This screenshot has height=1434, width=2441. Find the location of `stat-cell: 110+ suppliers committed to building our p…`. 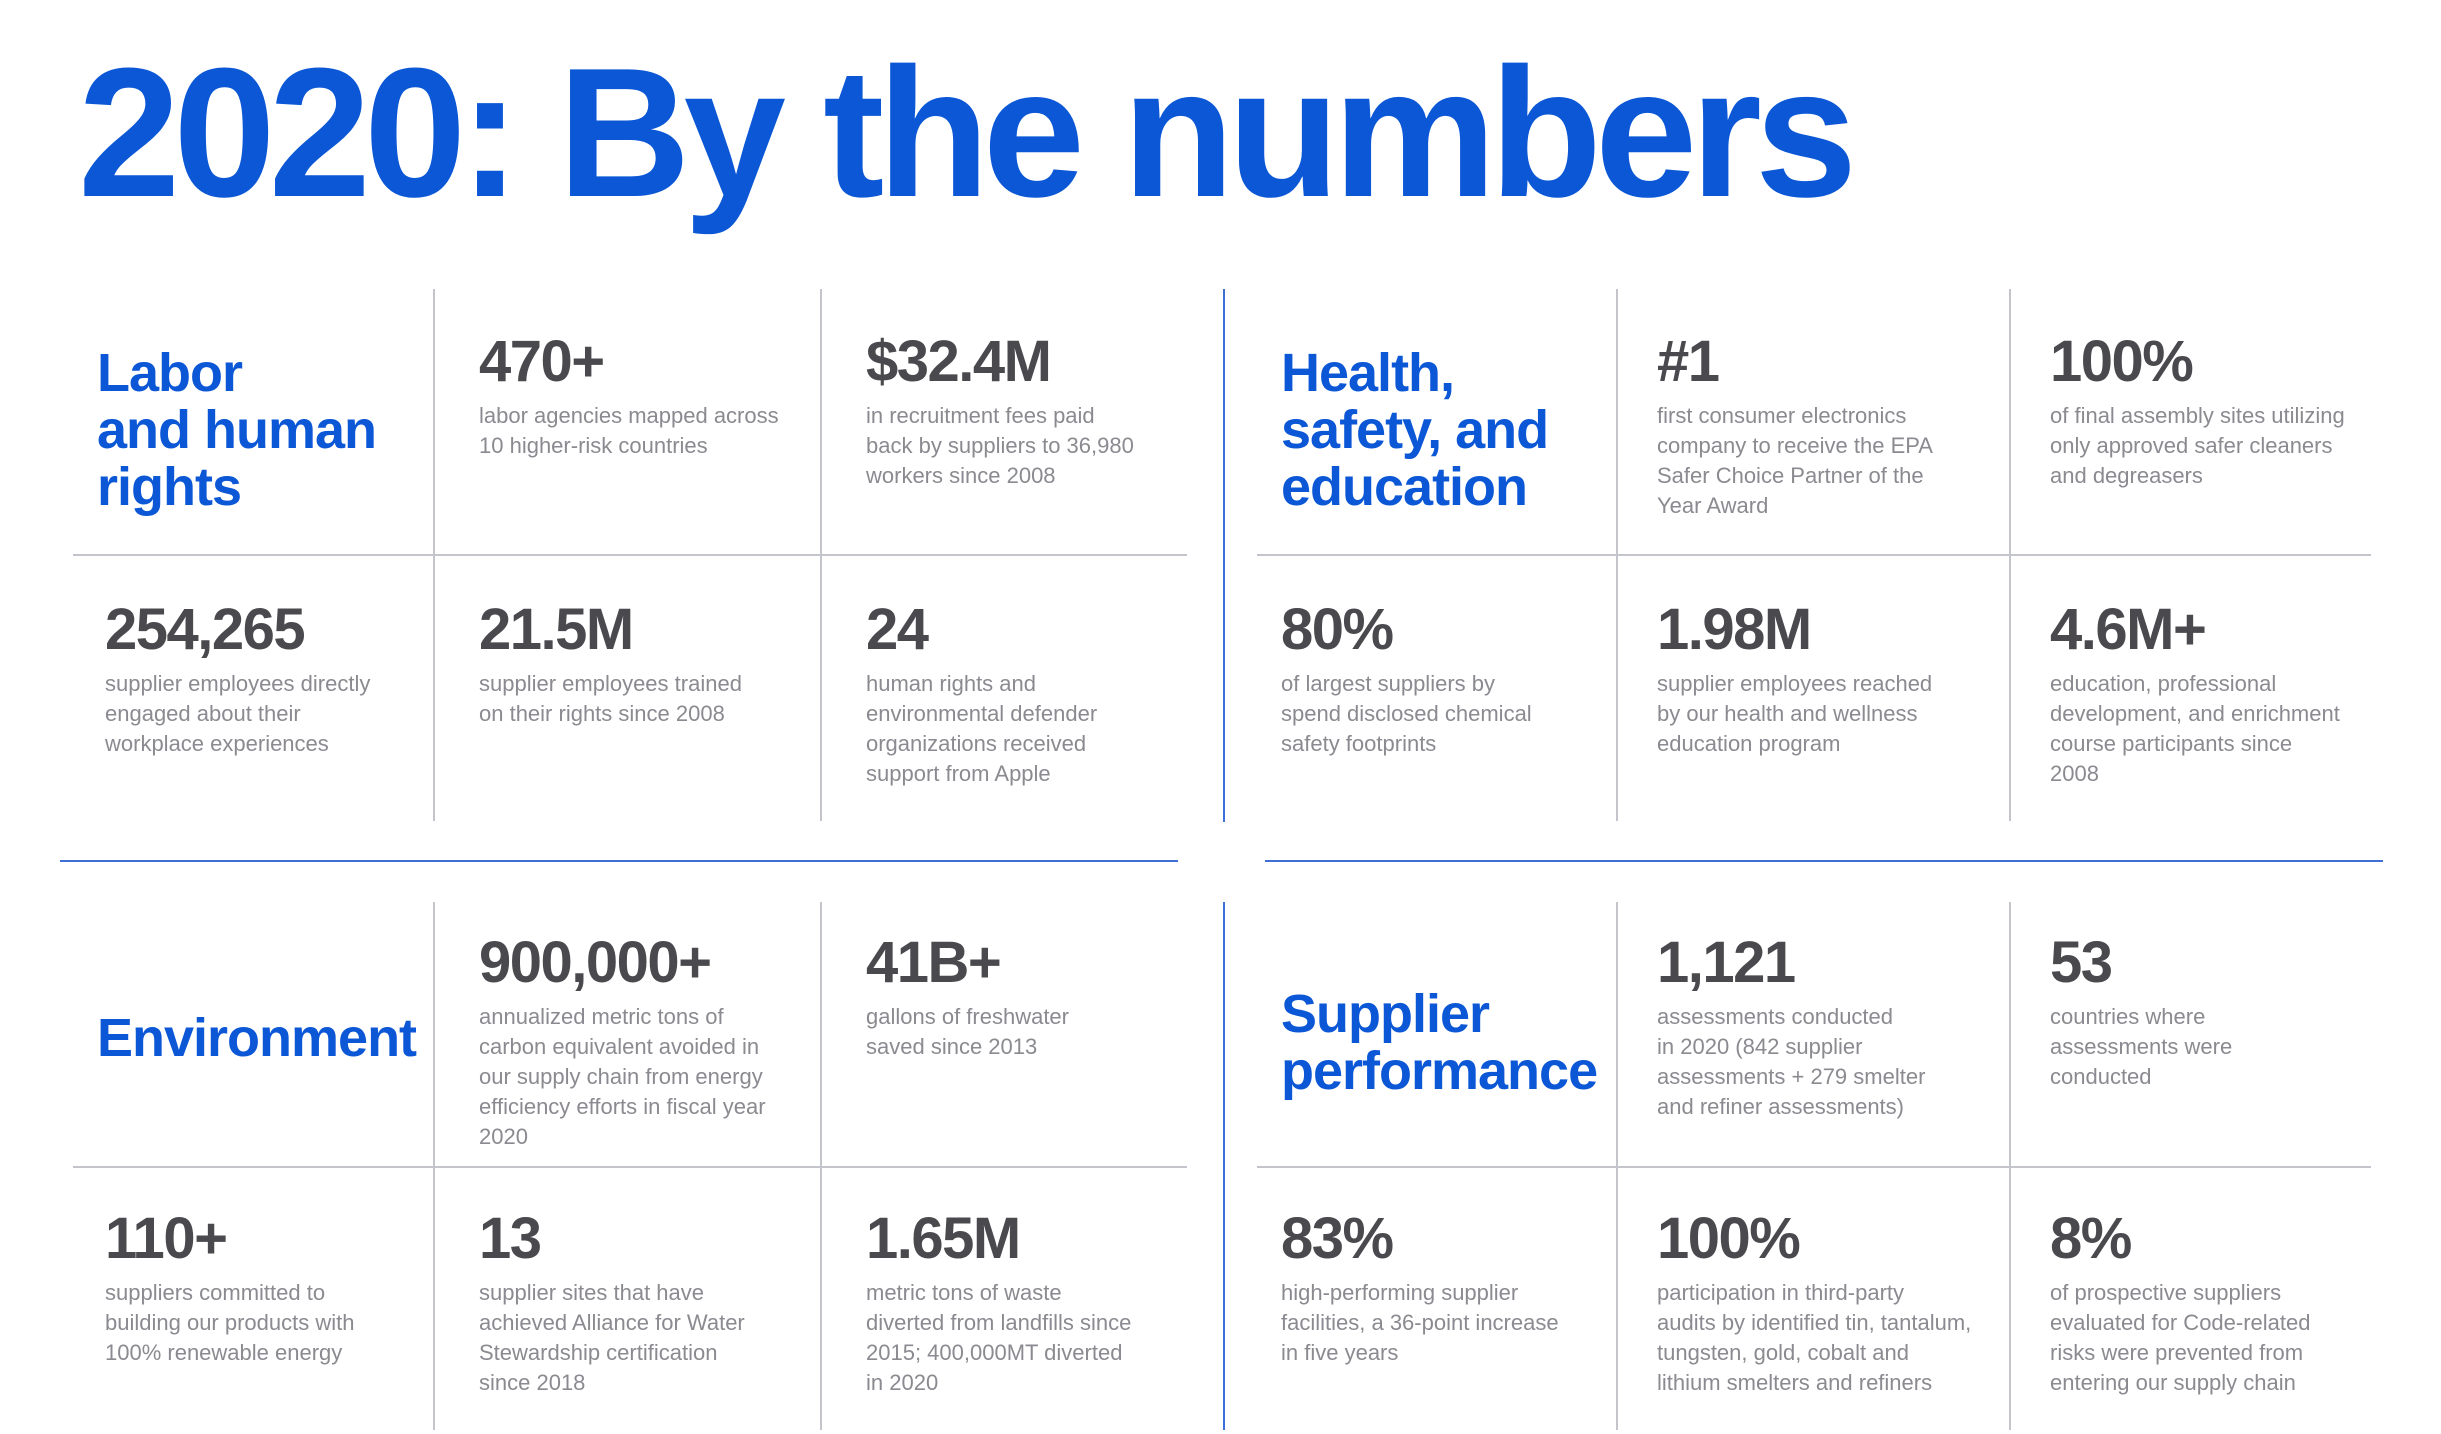

stat-cell: 110+ suppliers committed to building our p… is located at coordinates (270, 1288).